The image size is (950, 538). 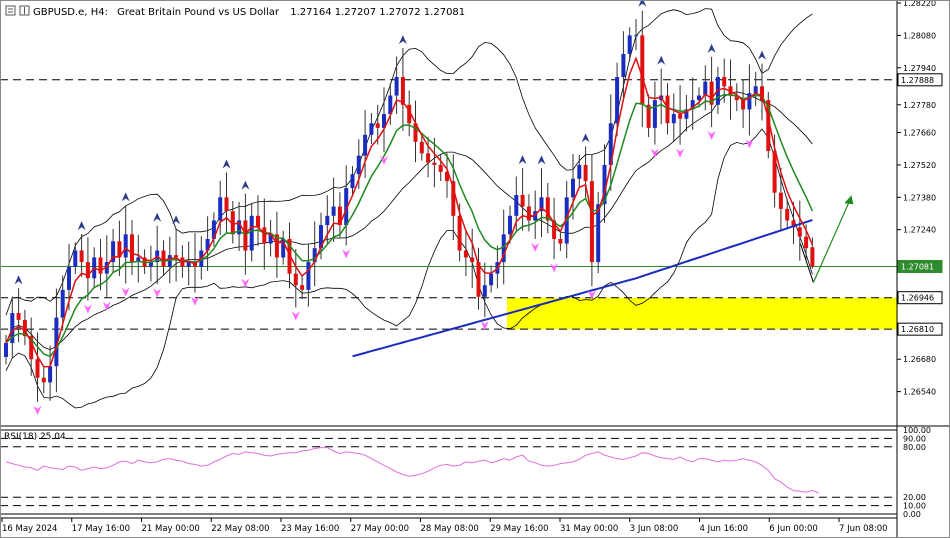 I want to click on time-tick-label: 3 Jun 08:00, so click(x=654, y=529).